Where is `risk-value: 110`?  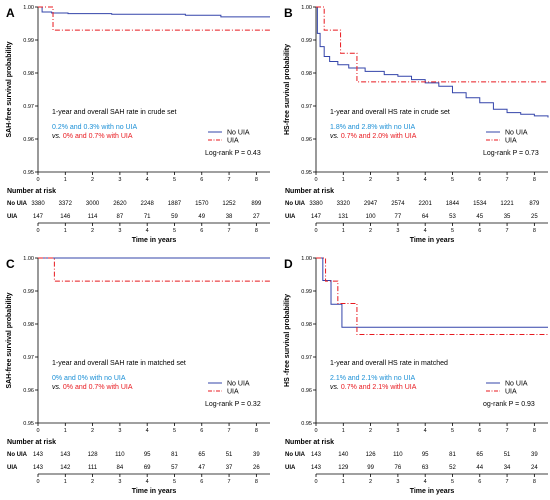 risk-value: 110 is located at coordinates (120, 455).